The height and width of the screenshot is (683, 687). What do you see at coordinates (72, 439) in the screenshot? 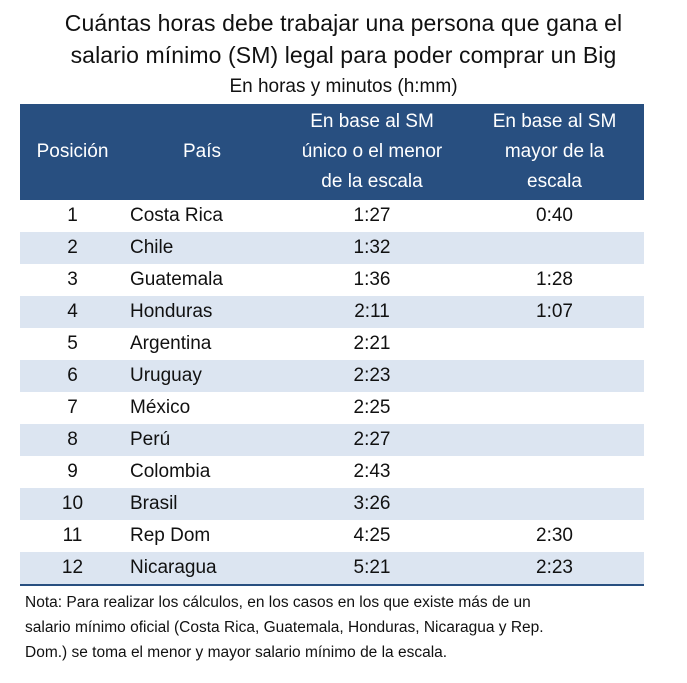
I see `cell-posicion: 8` at bounding box center [72, 439].